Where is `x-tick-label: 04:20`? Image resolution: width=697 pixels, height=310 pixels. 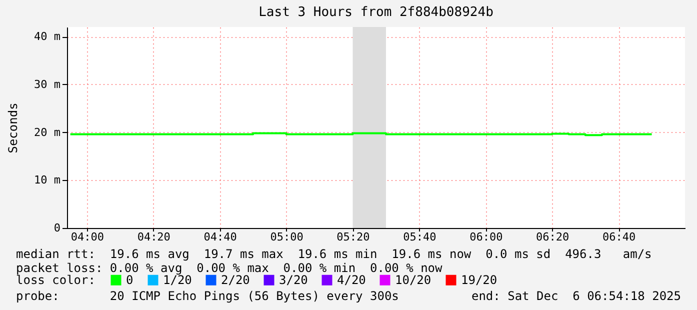
x-tick-label: 04:20 is located at coordinates (153, 237).